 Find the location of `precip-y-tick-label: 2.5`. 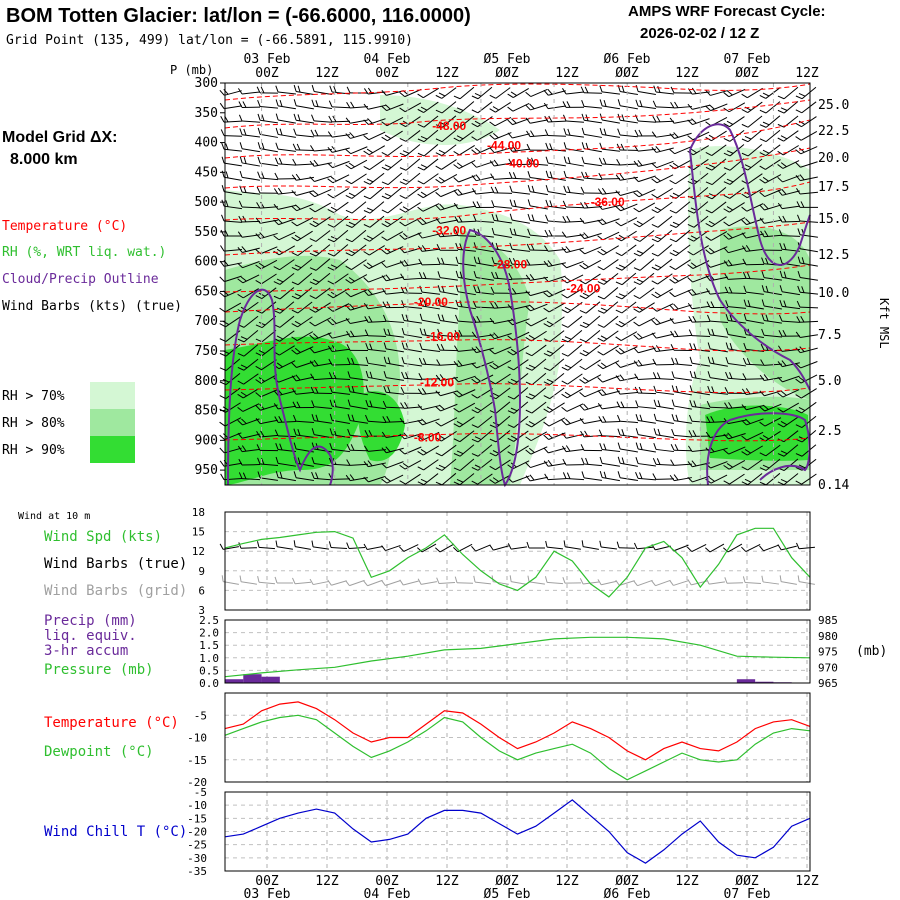

precip-y-tick-label: 2.5 is located at coordinates (209, 620).